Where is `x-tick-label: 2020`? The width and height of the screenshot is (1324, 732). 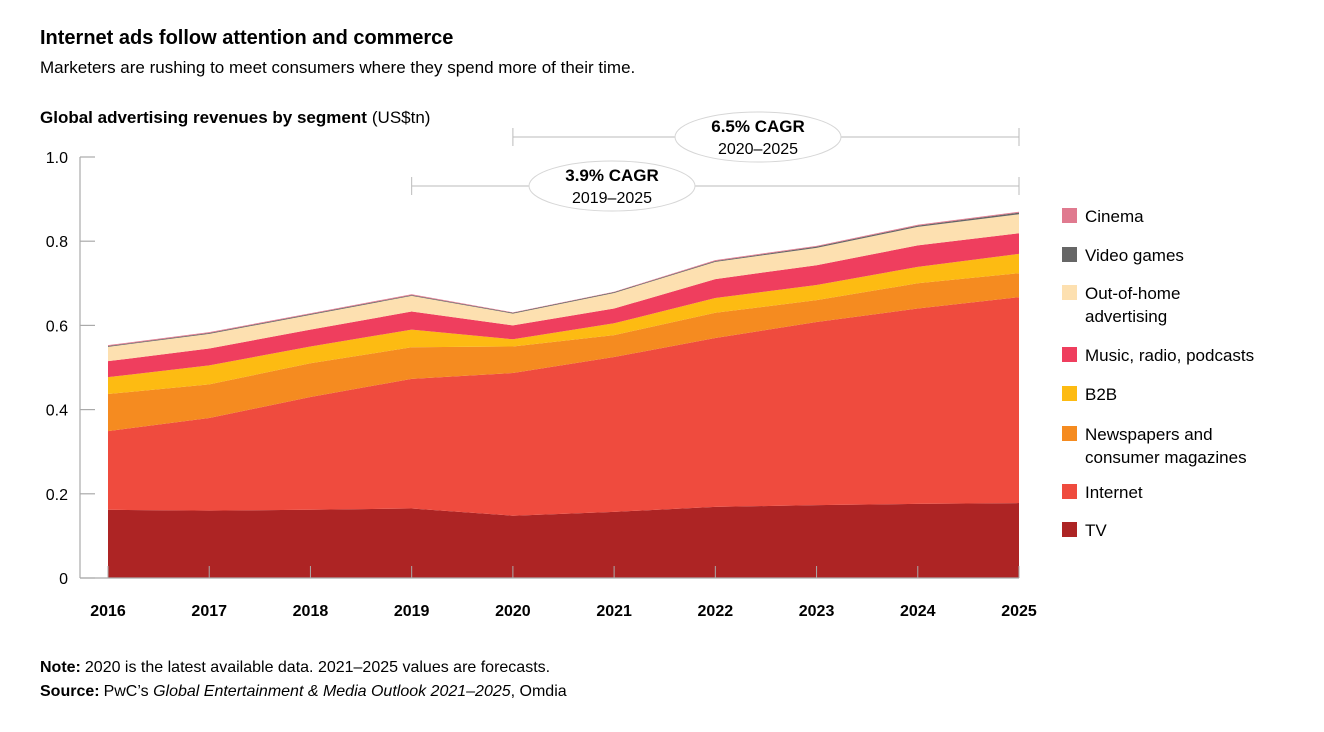
x-tick-label: 2020 is located at coordinates (513, 611).